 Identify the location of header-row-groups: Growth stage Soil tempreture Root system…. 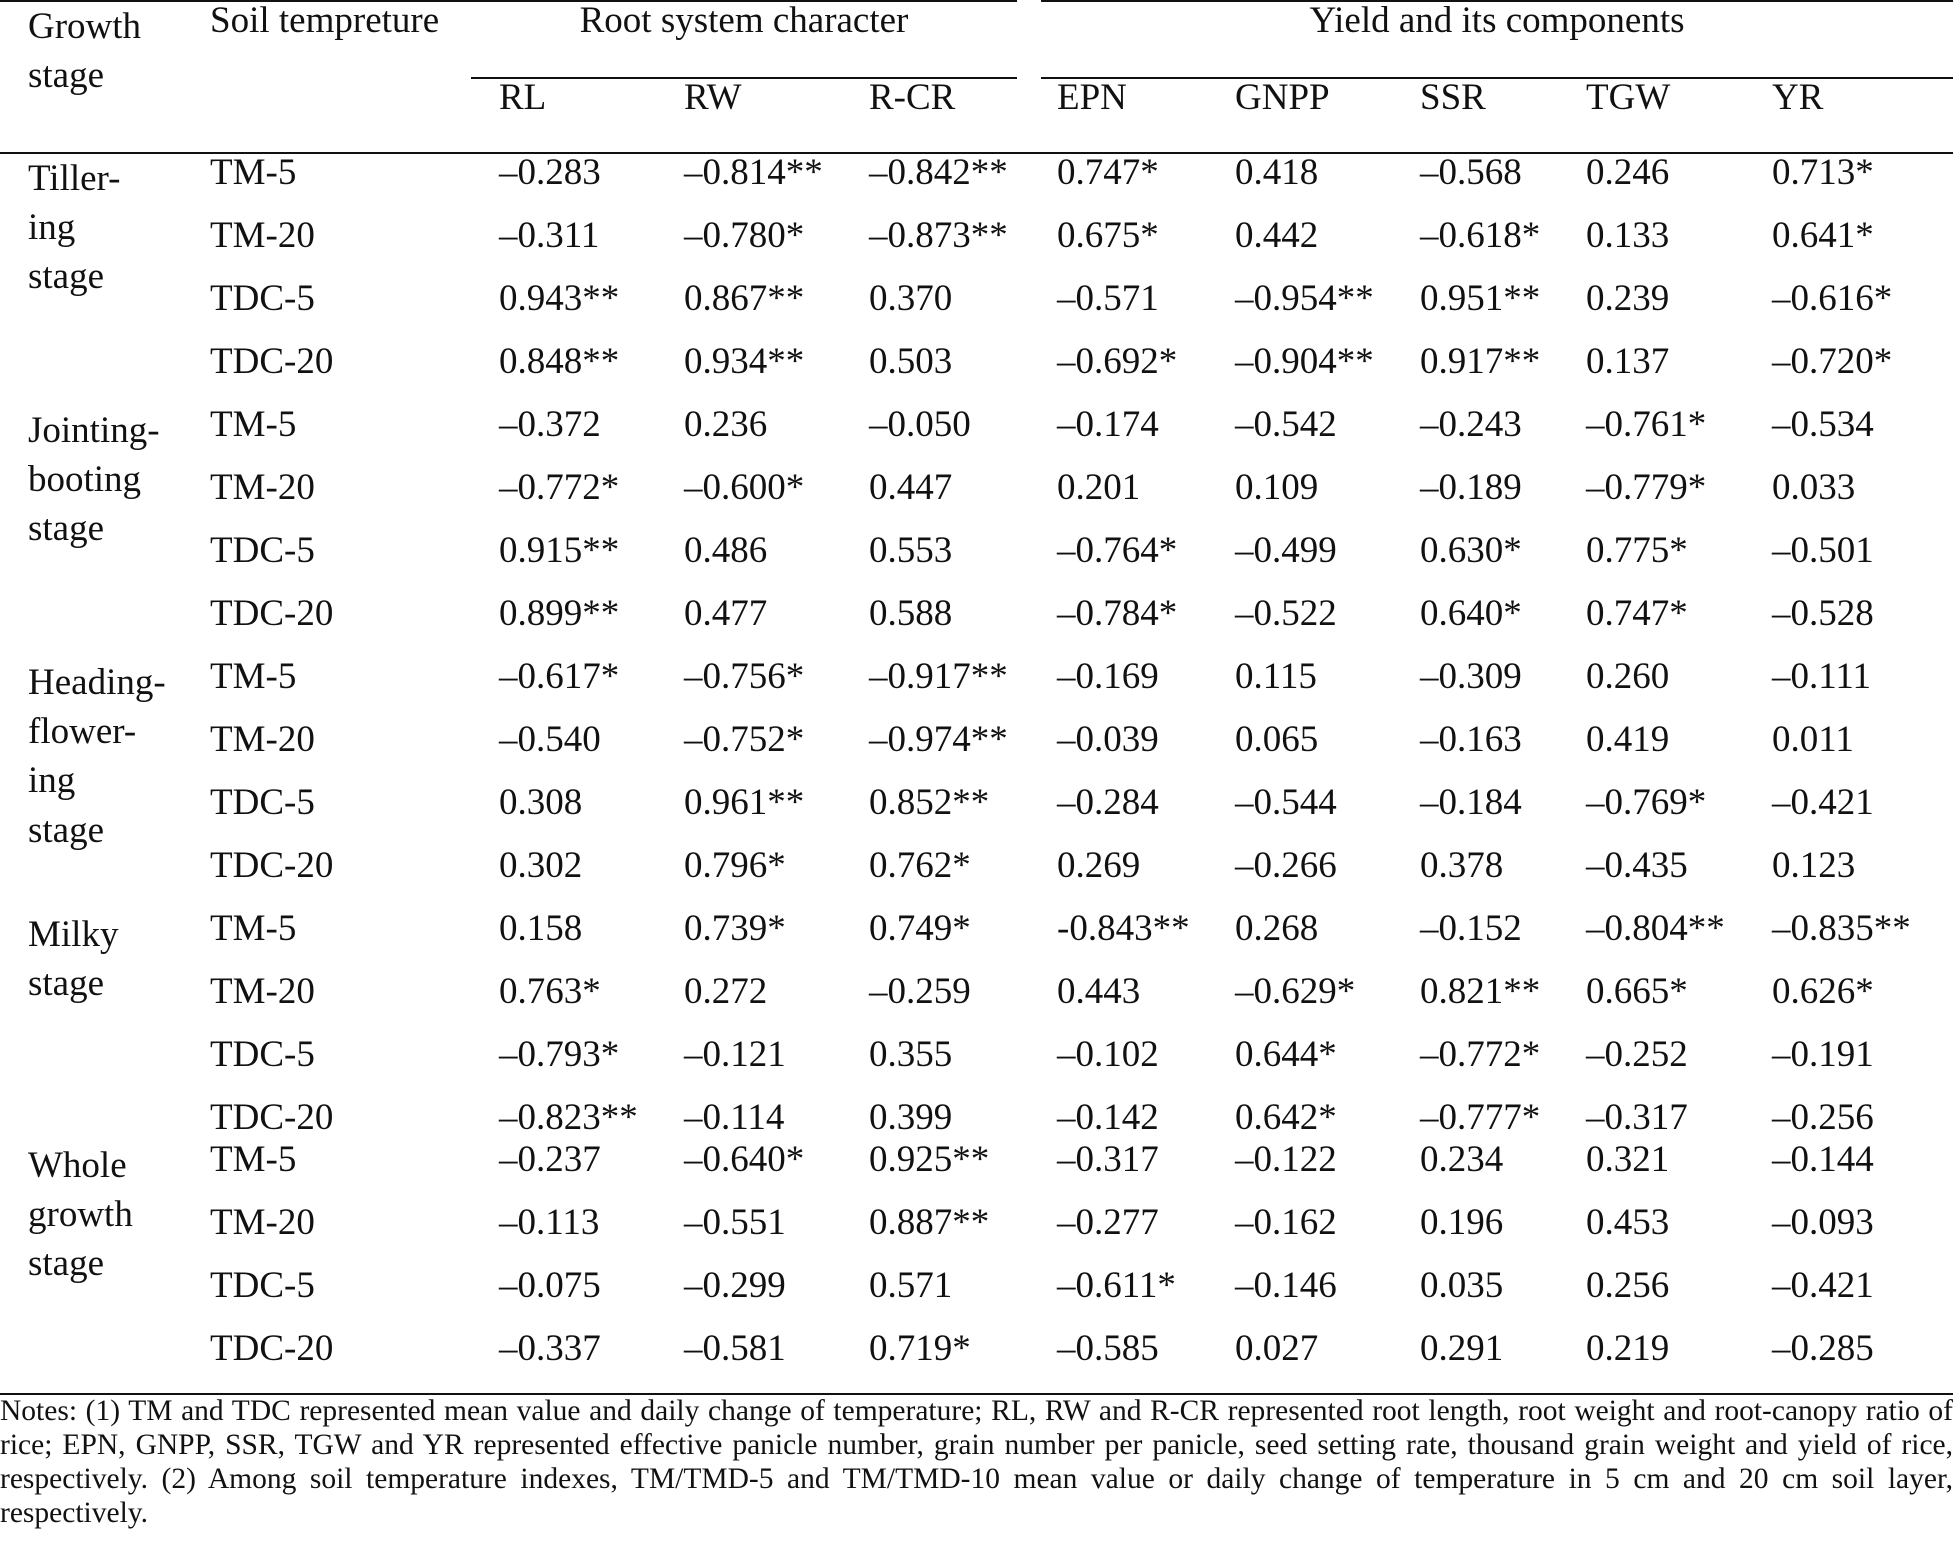
(976, 77).